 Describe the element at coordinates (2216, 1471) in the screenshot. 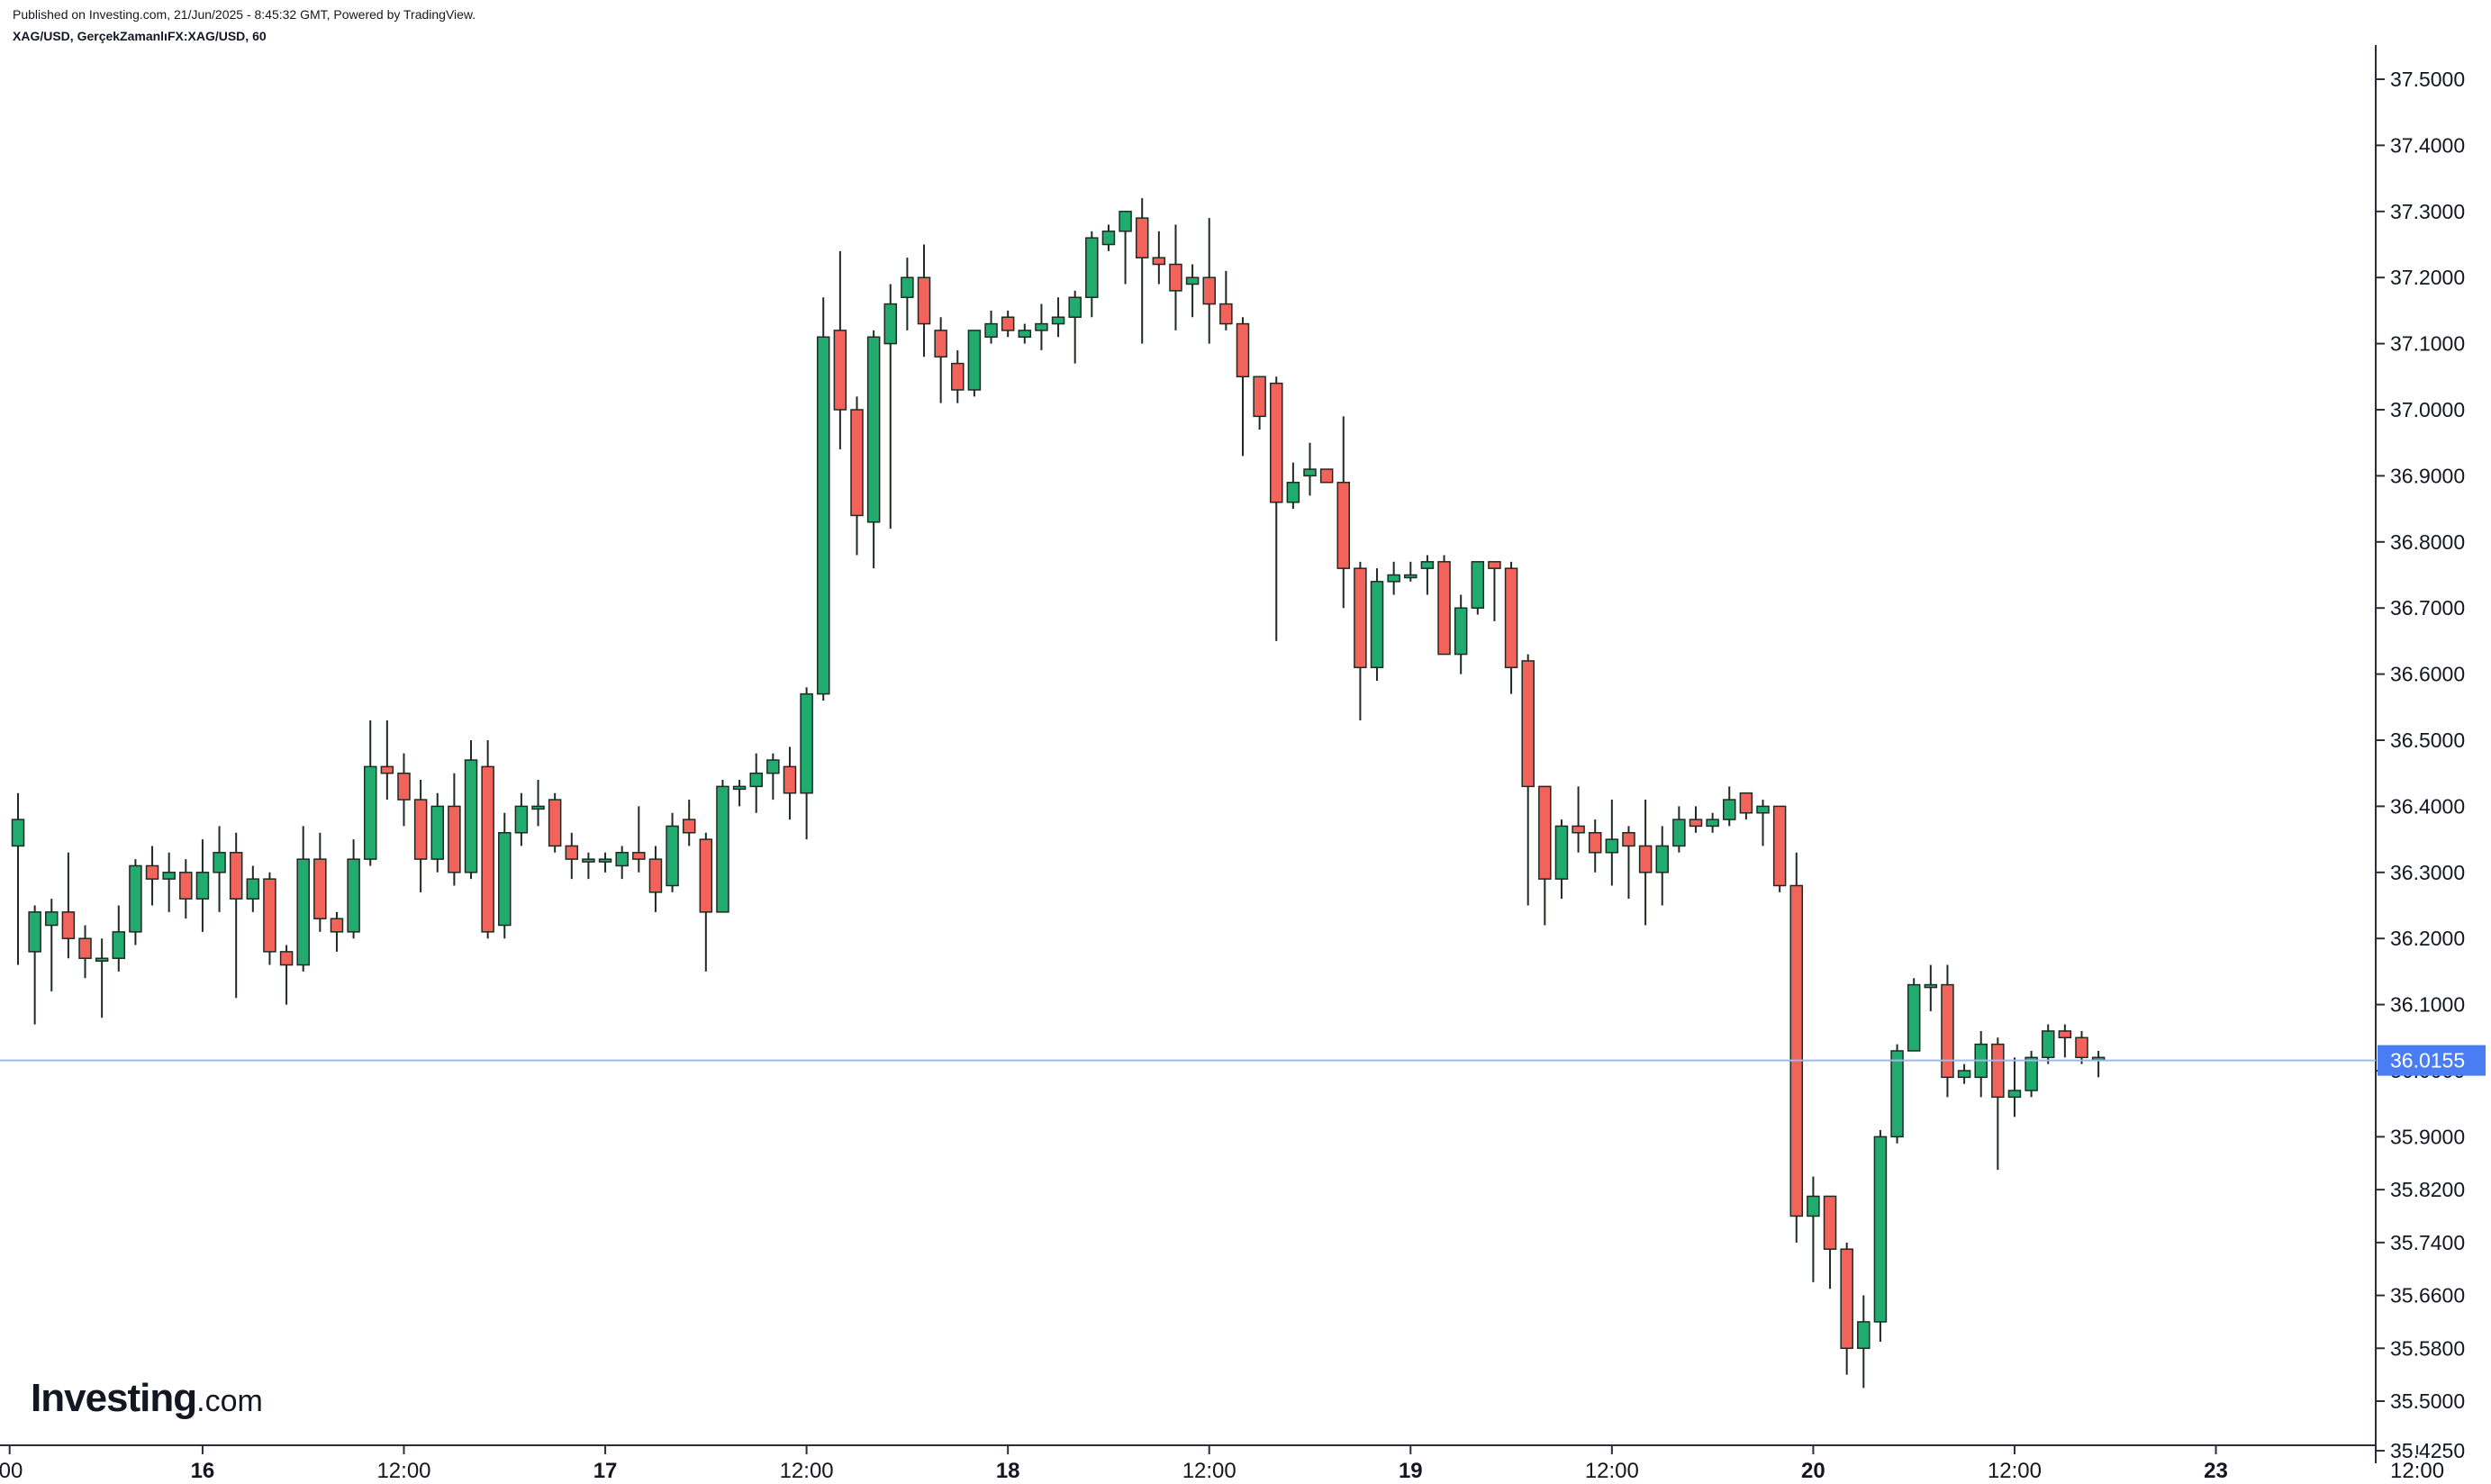

I see `time-tick-label: 23` at that location.